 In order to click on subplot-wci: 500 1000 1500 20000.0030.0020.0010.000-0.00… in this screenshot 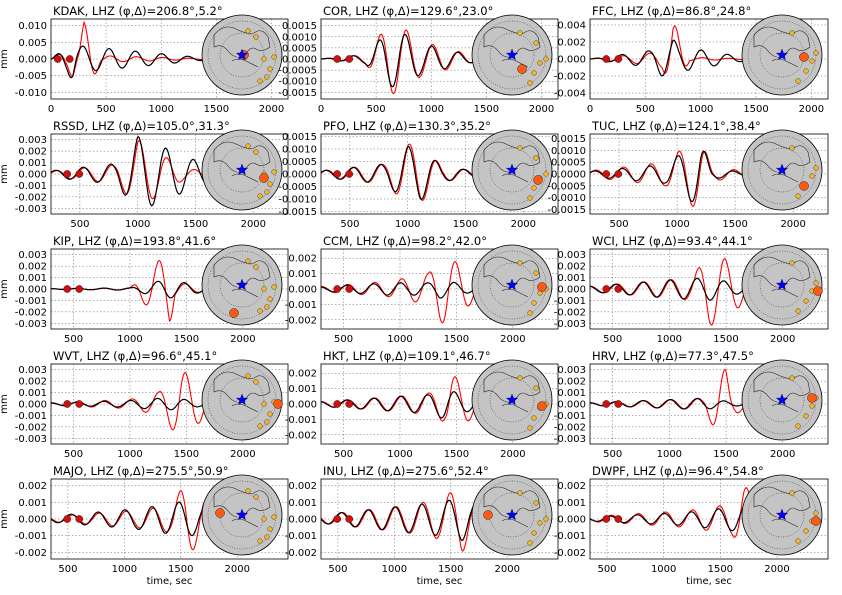, I will do `click(691, 289)`.